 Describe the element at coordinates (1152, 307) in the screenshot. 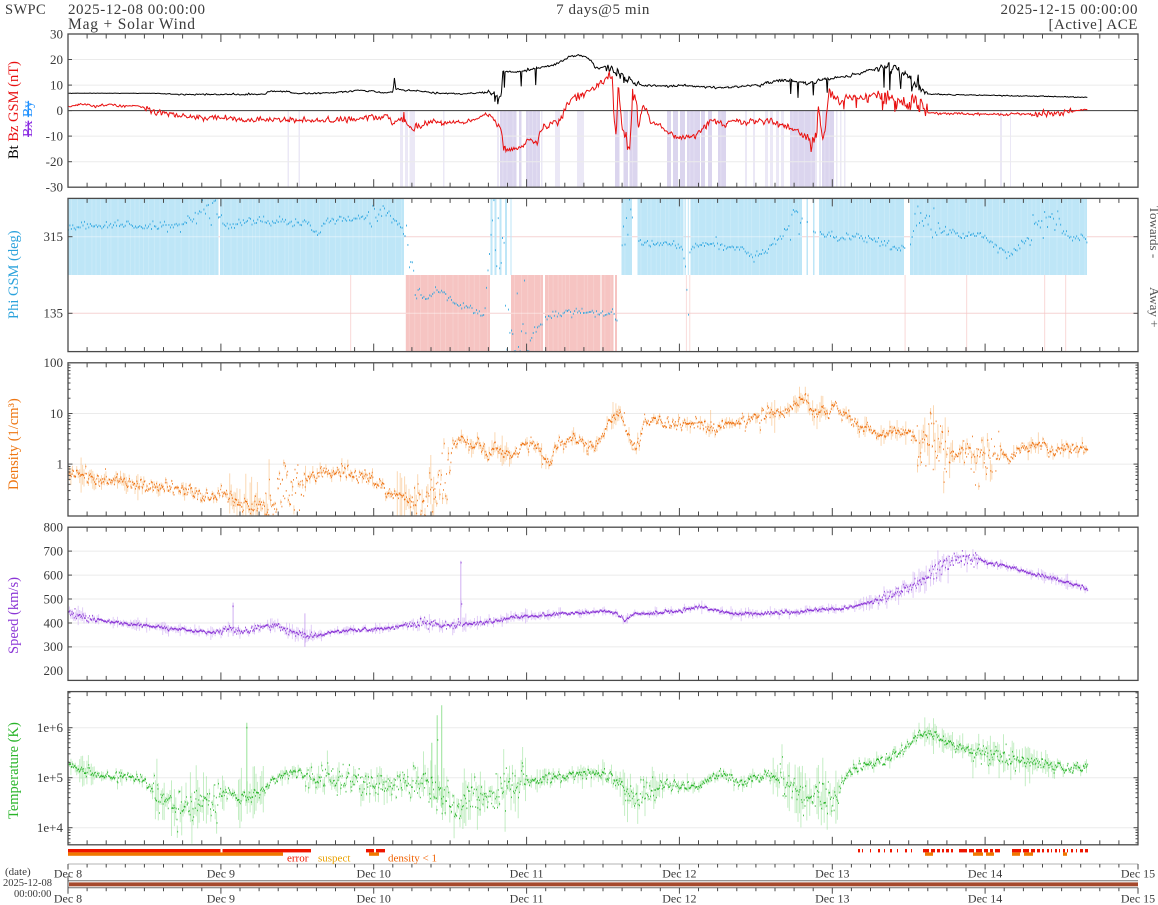

I see `svg-text: Away +` at that location.